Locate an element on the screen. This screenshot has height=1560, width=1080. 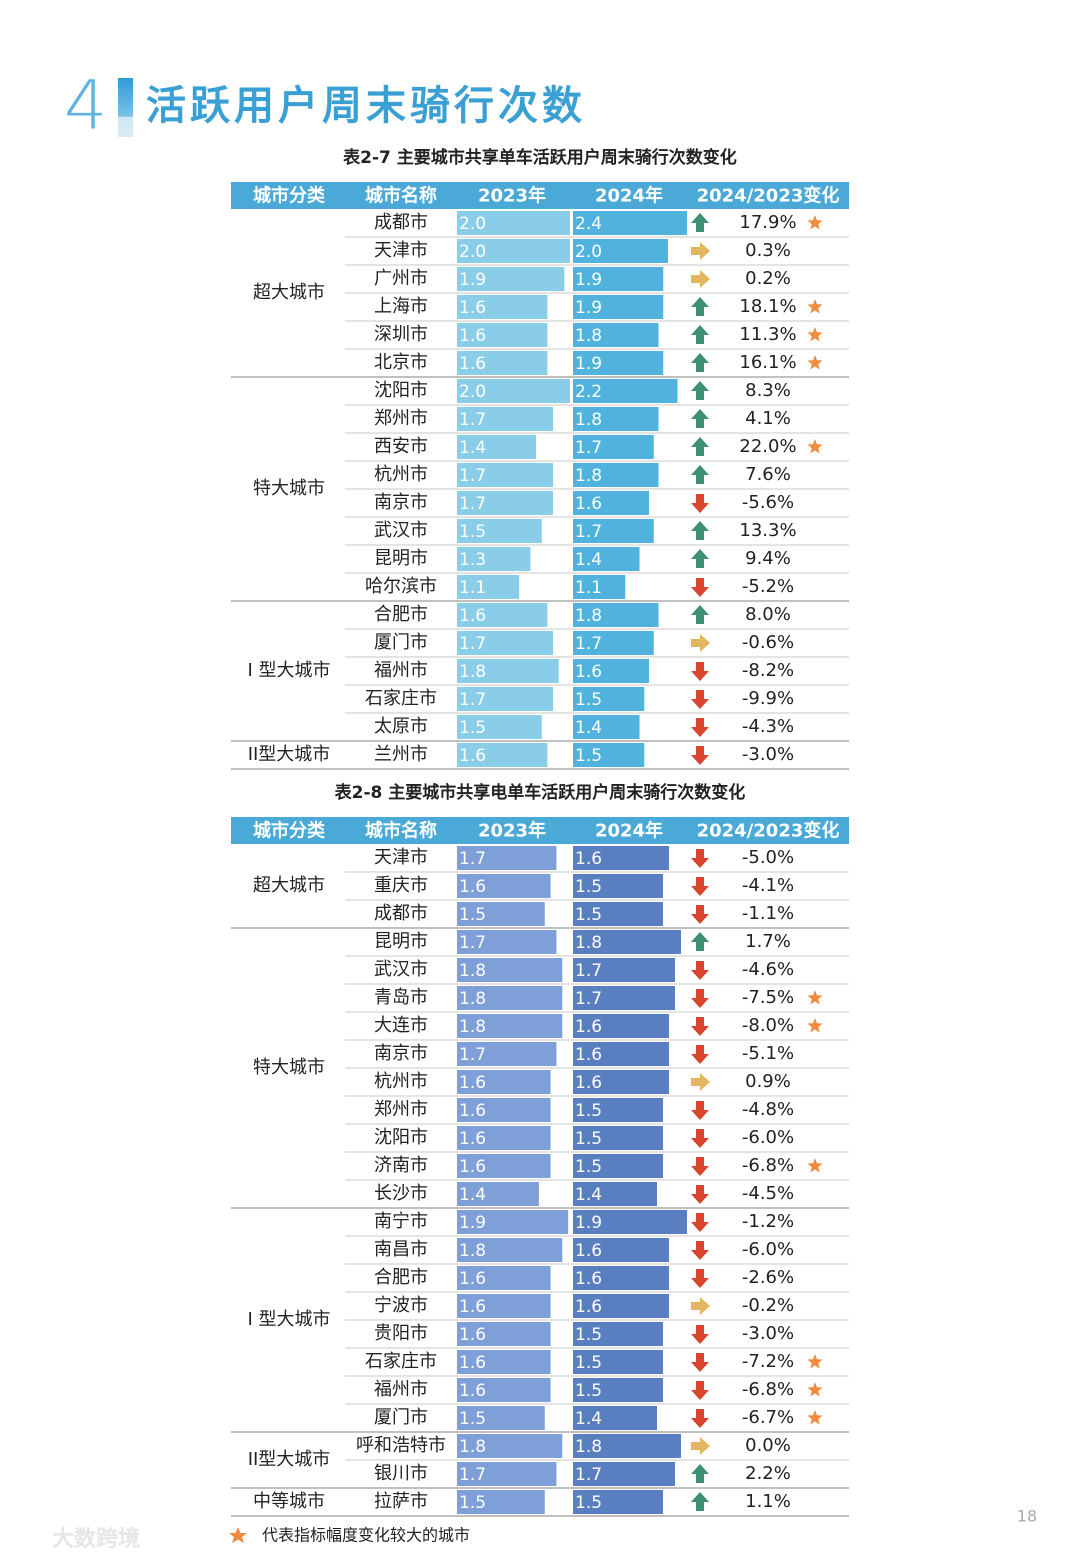
city-name: 郑州市 is located at coordinates (401, 418).